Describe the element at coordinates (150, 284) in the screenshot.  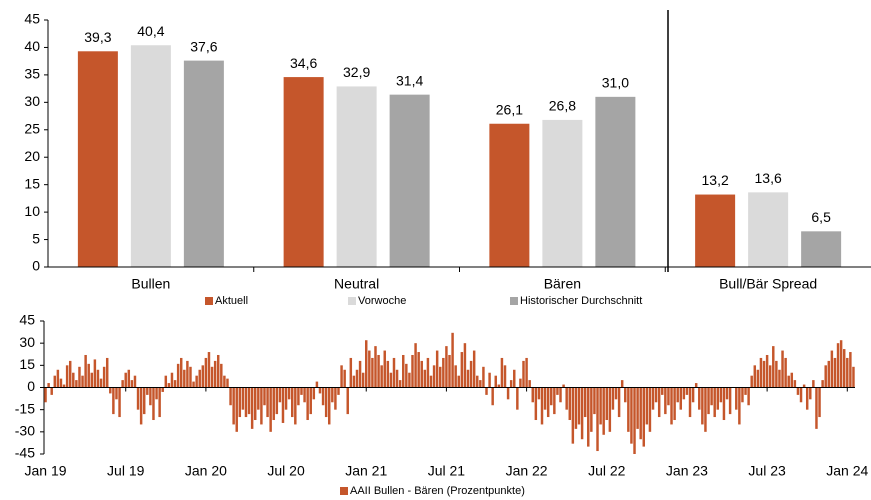
I see `x-tick-label: Bullen` at that location.